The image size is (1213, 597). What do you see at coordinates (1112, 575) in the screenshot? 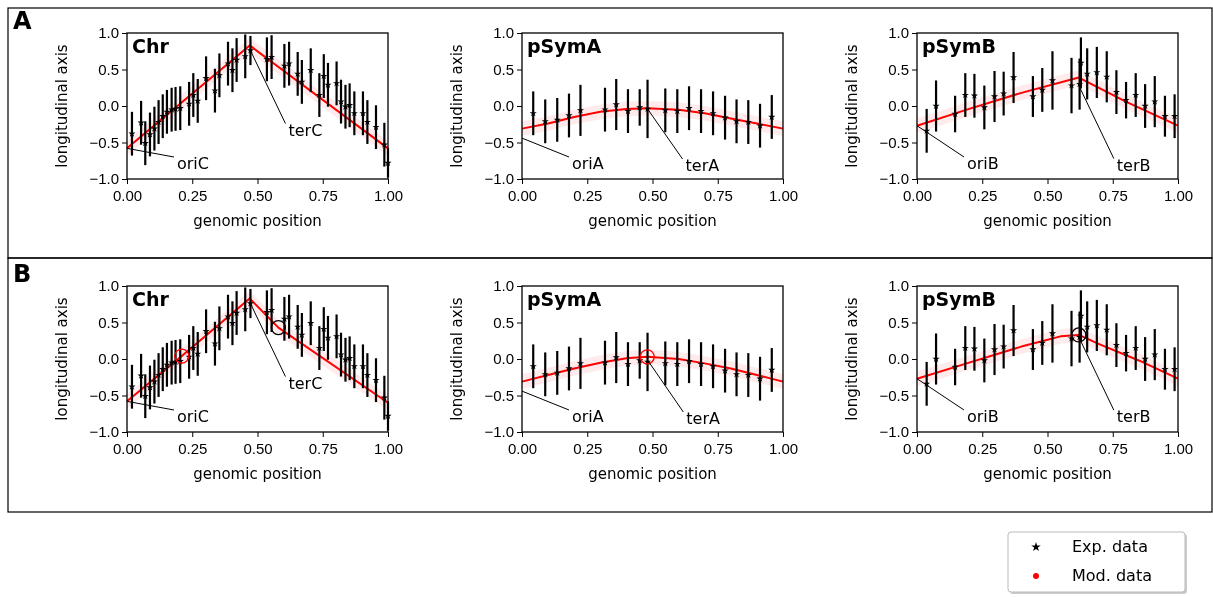
I see `legend-label: Mod. data` at bounding box center [1112, 575].